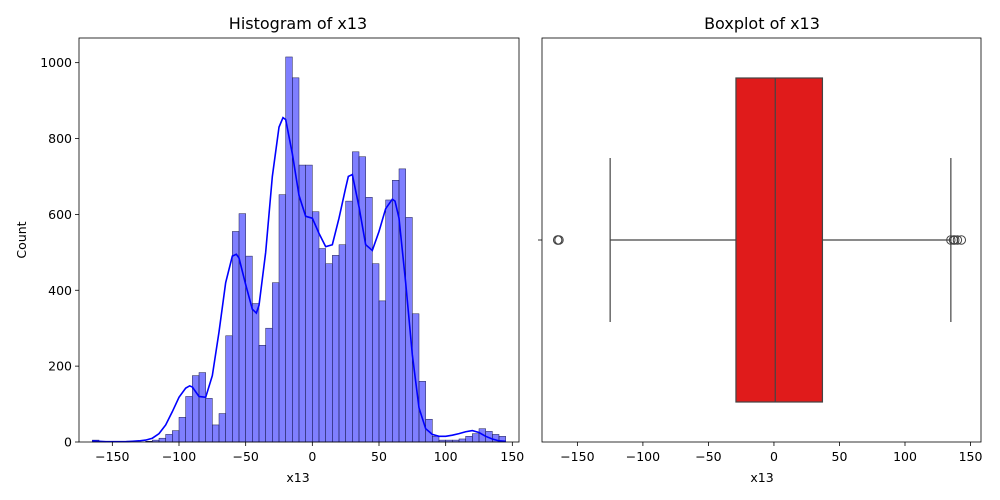 This screenshot has height=500, width=1000. Describe the element at coordinates (68, 442) in the screenshot. I see `histogram-y-tick-label: 0` at that location.